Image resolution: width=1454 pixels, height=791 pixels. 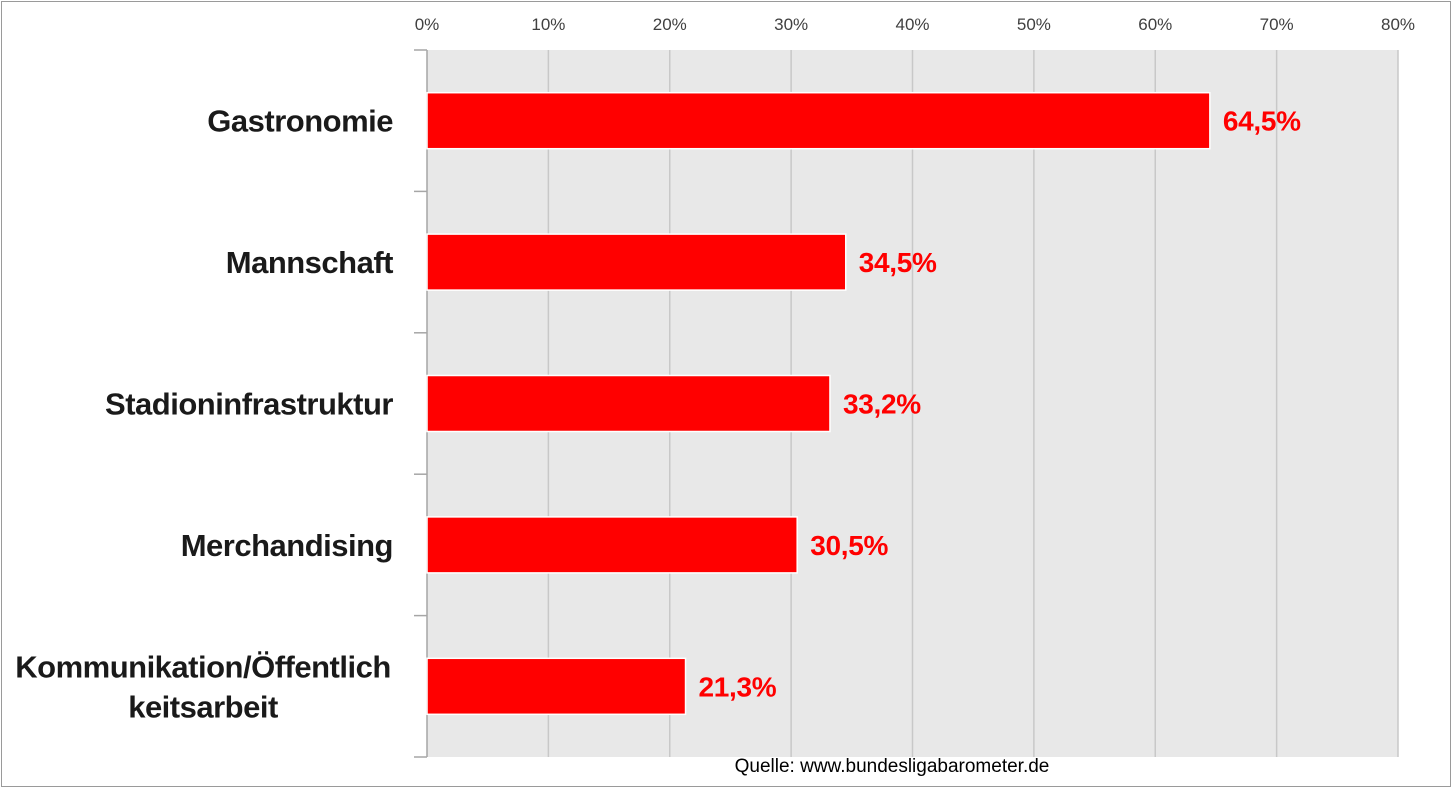 I want to click on data-label: 64,5%, so click(x=1262, y=121).